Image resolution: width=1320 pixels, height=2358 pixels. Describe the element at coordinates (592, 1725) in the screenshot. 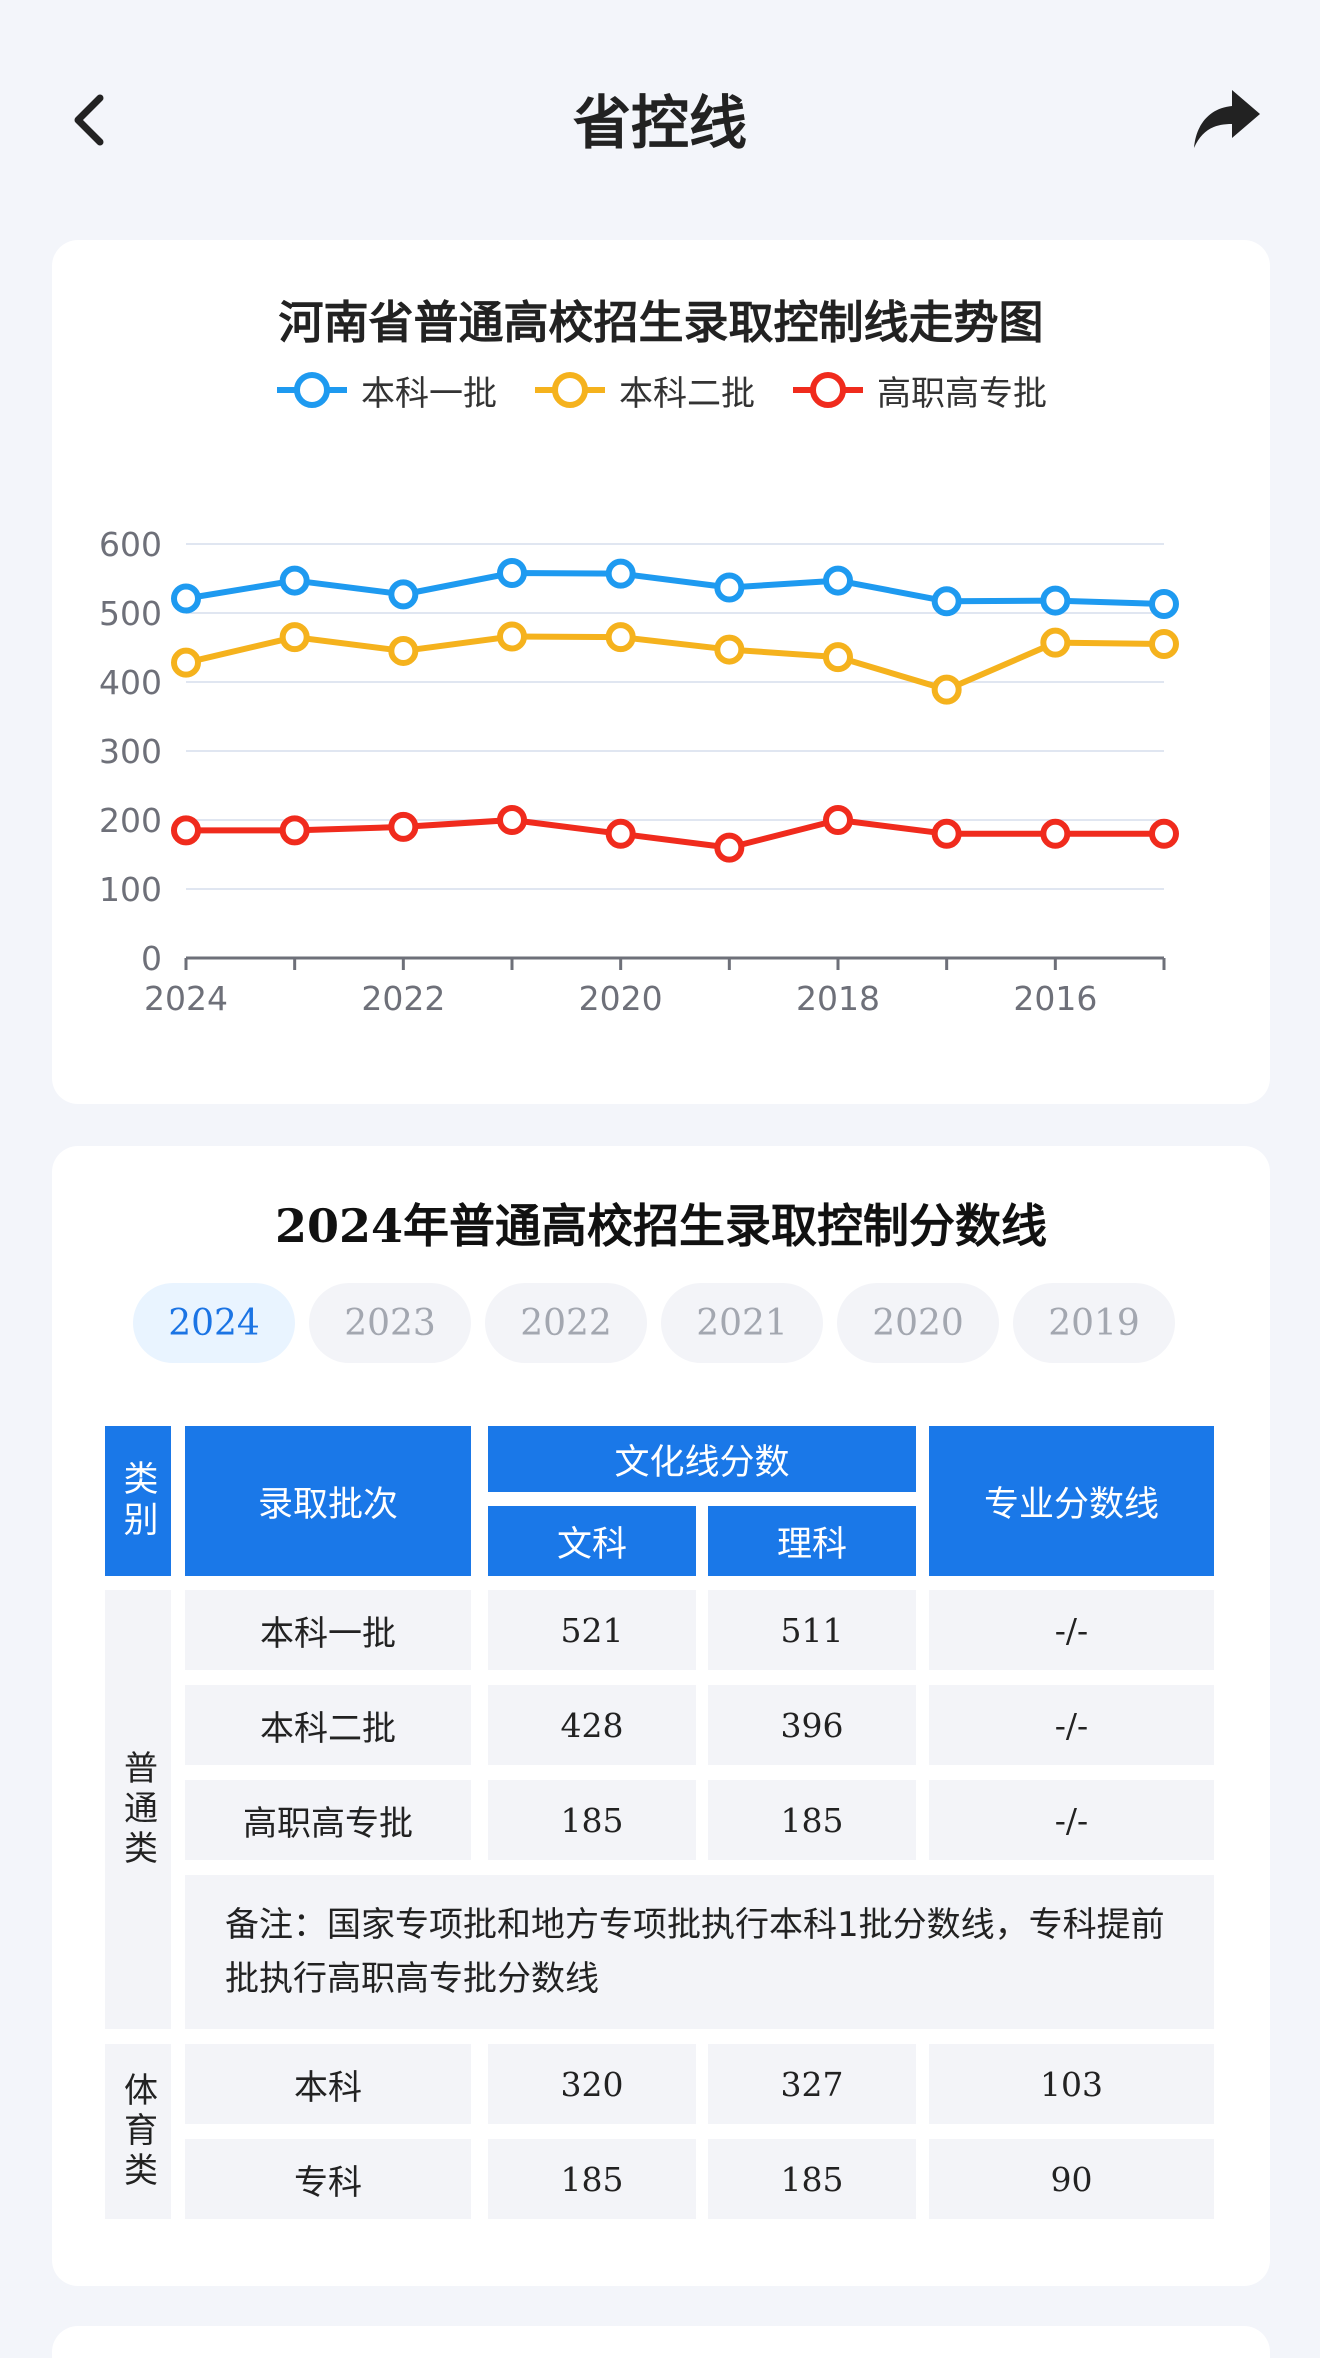

I see `row-arts-score: 428` at that location.